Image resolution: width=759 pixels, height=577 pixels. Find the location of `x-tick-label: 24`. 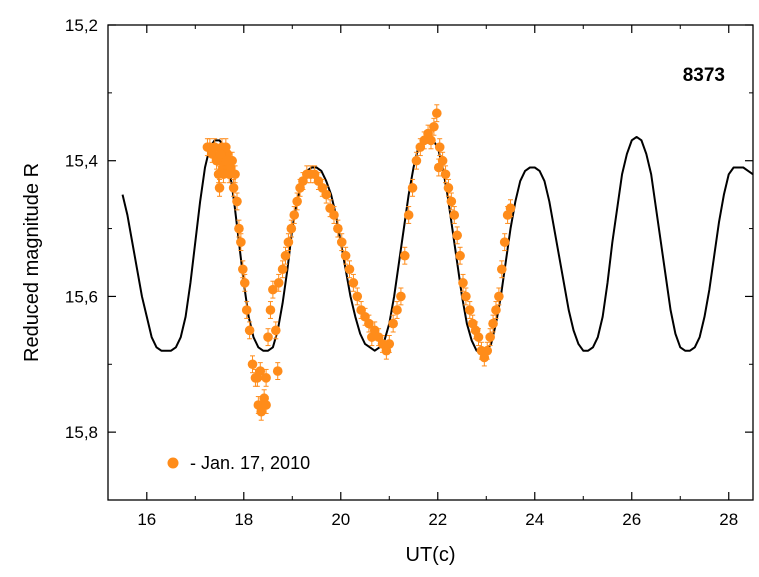

x-tick-label: 24 is located at coordinates (534, 519).